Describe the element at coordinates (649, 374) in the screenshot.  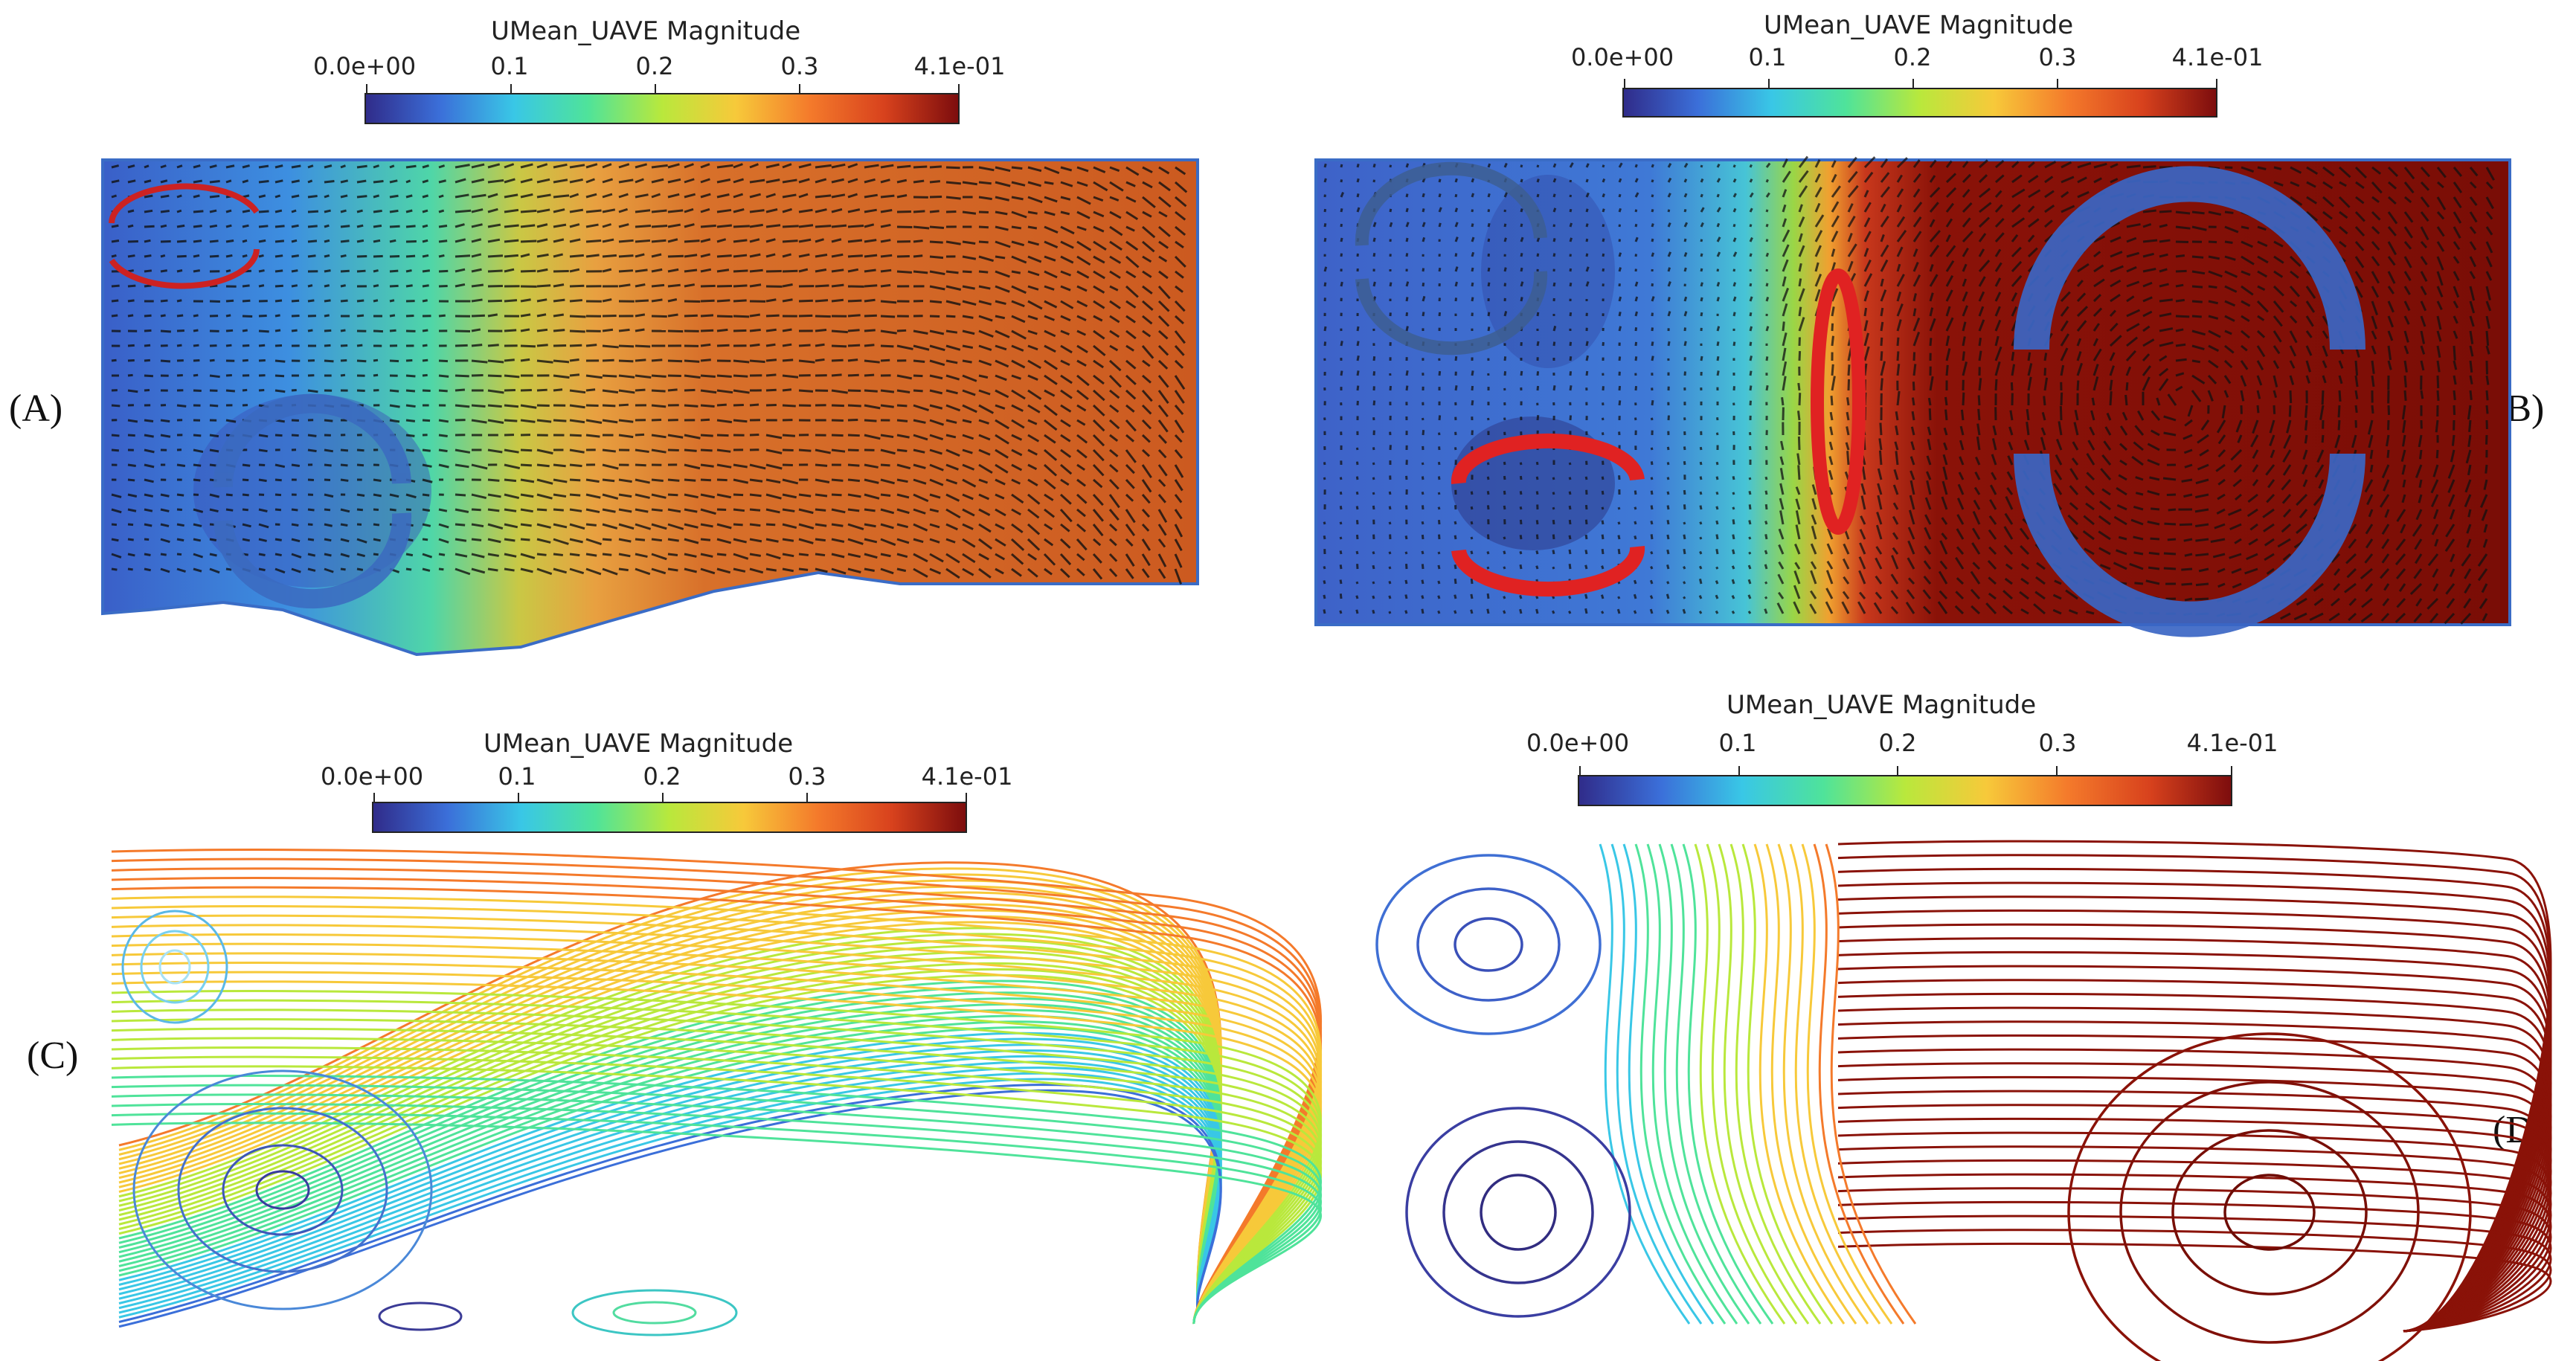
I see `velocity-arrows` at that location.